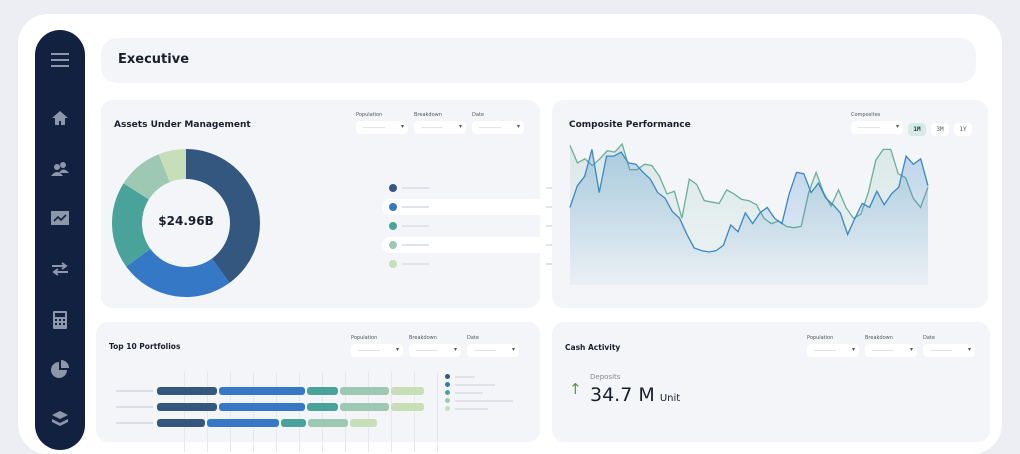 The width and height of the screenshot is (1020, 454). I want to click on page-title: Executive, so click(154, 59).